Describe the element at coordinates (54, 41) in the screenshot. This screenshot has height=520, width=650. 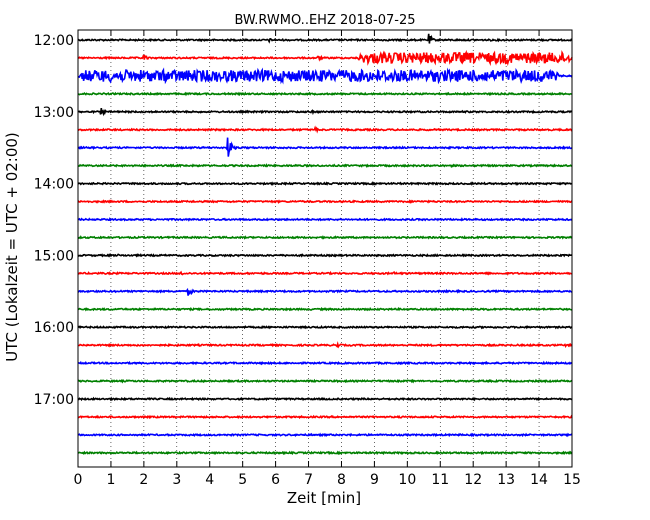
I see `y-tick-label: 12:00` at that location.